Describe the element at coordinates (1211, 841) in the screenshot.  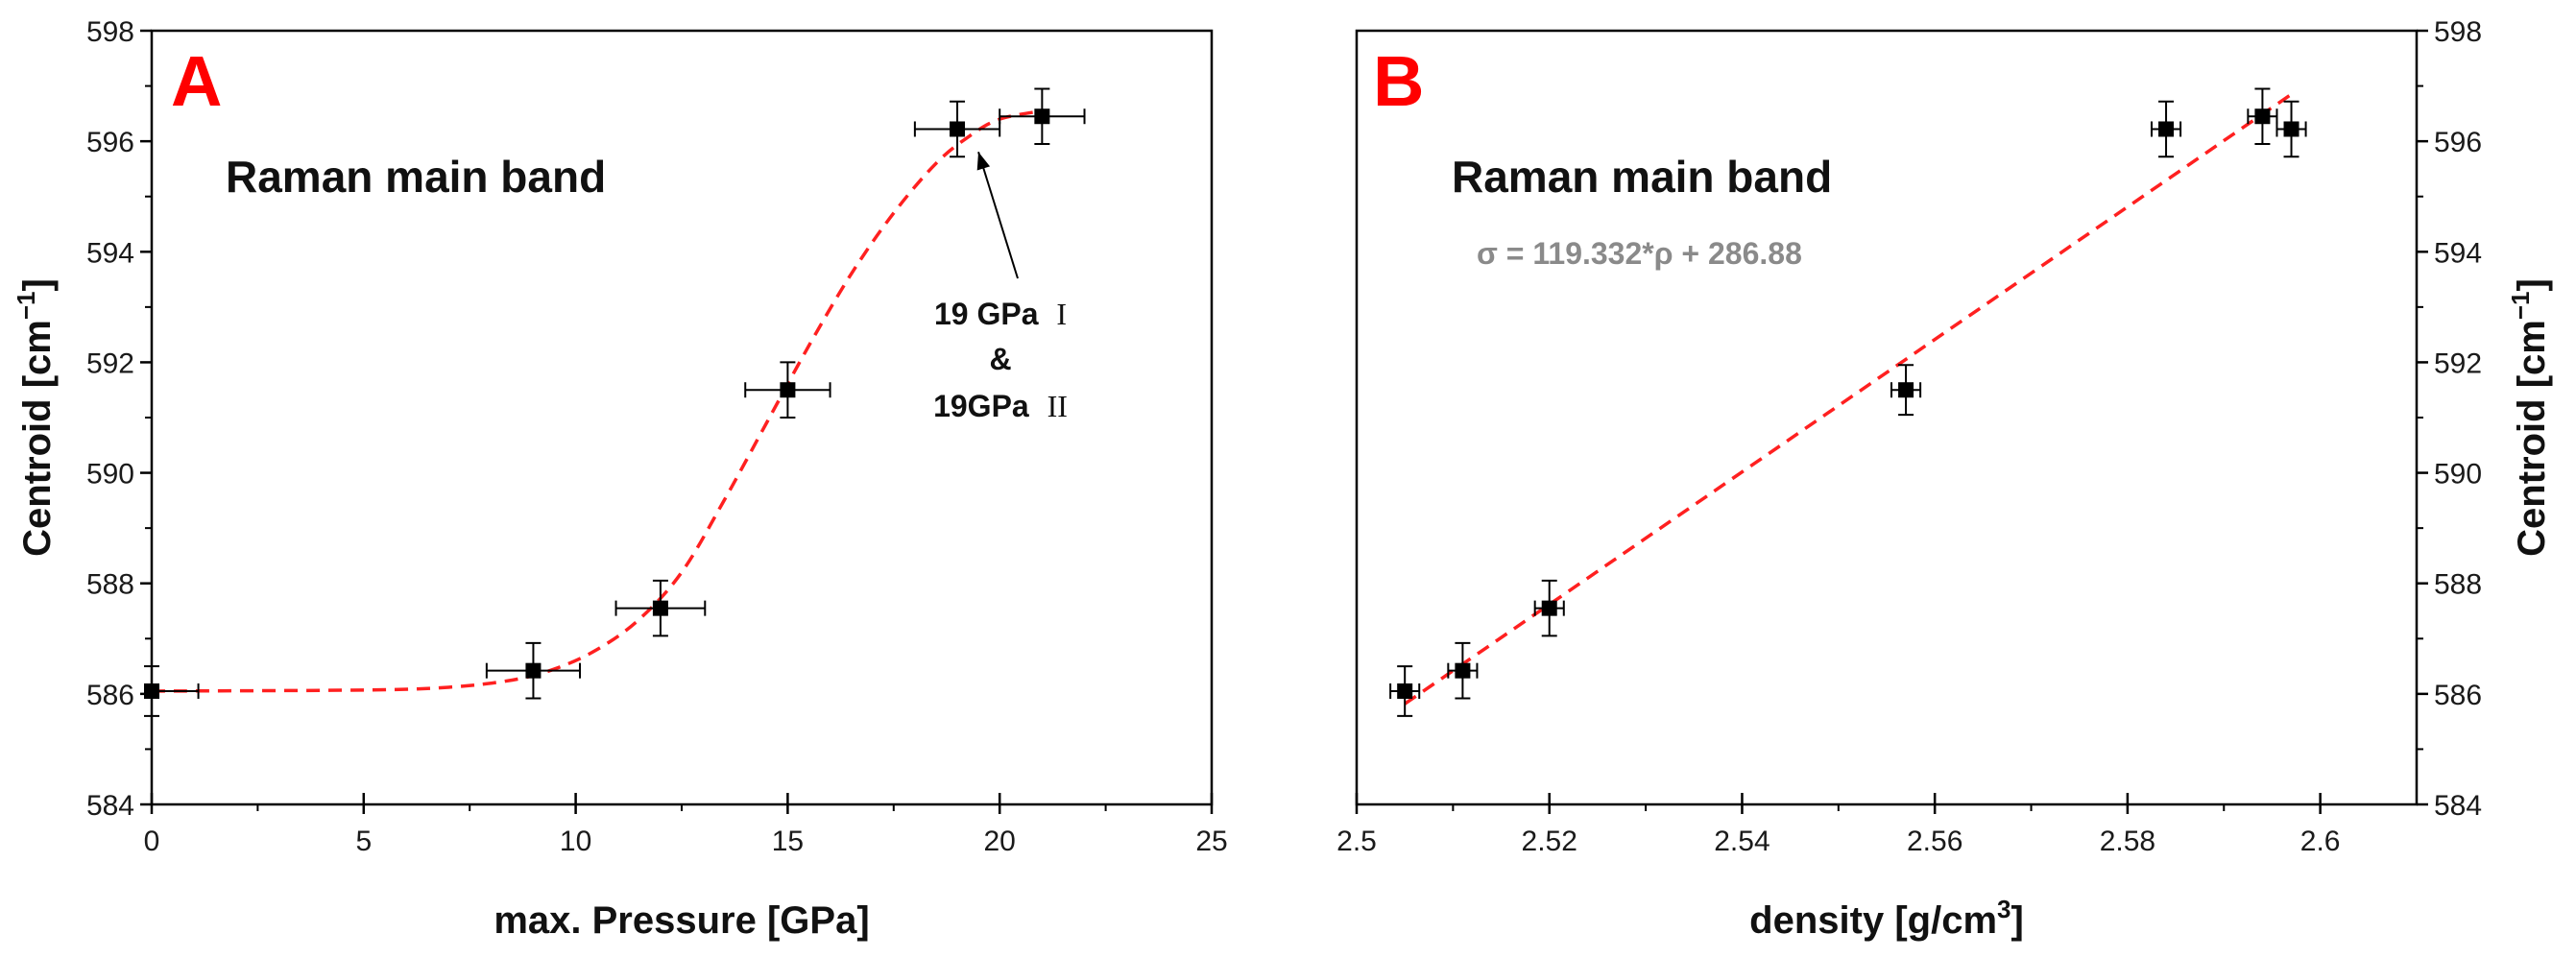
I see `x-tick-label: 25` at that location.